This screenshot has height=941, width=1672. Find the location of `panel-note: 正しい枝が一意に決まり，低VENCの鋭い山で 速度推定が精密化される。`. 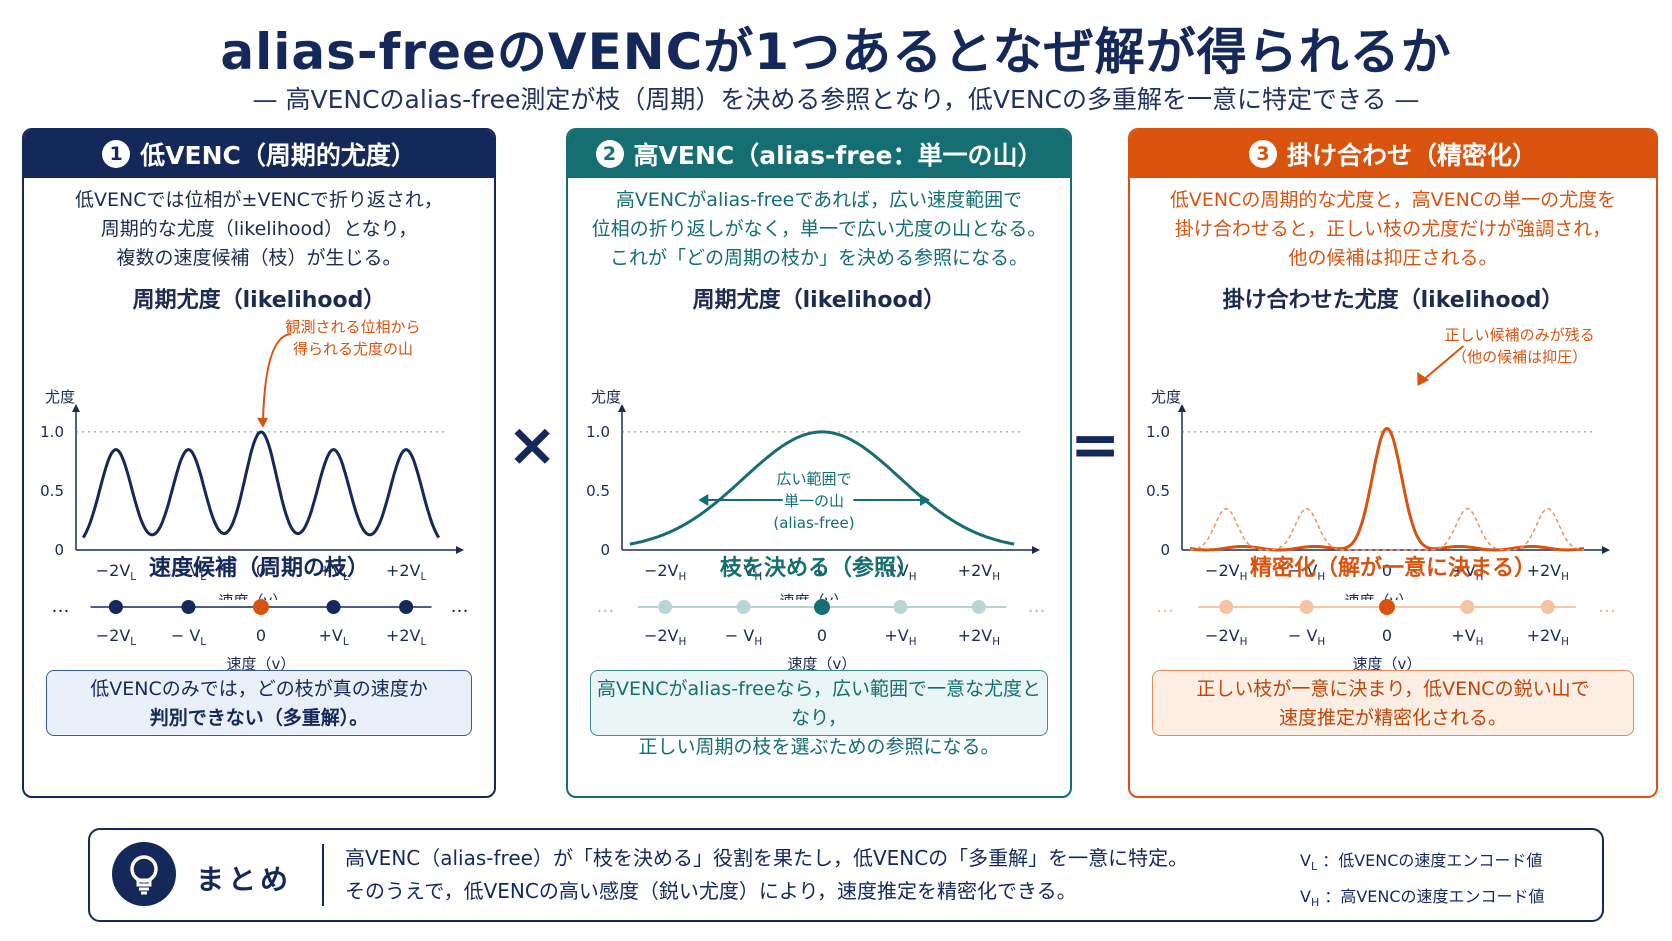

panel-note: 正しい枝が一意に決まり，低VENCの鋭い山で 速度推定が精密化される。 is located at coordinates (1393, 703).